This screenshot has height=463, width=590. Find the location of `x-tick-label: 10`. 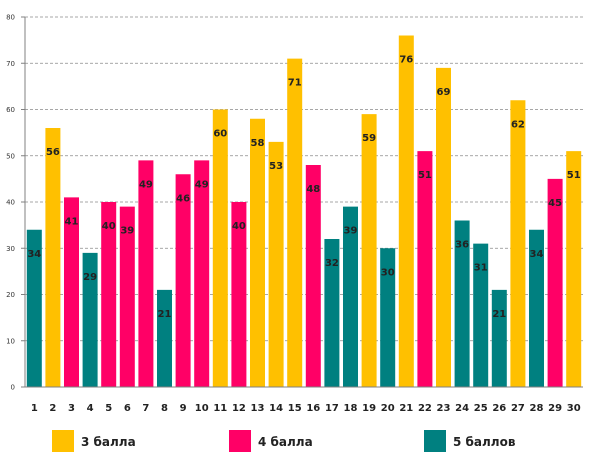

x-tick-label: 10 is located at coordinates (202, 408).